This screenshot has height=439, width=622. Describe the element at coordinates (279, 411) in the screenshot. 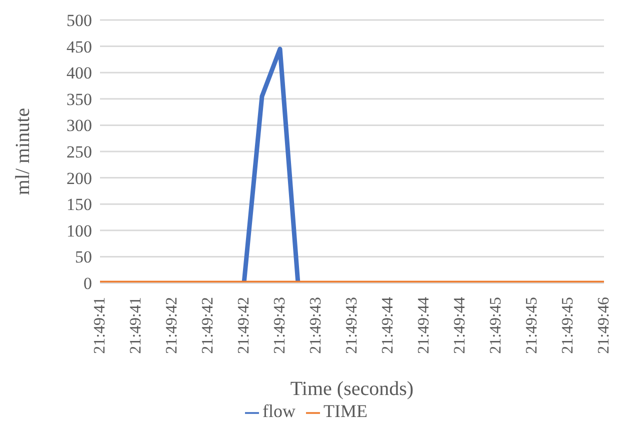

I see `legend-label: flow` at that location.